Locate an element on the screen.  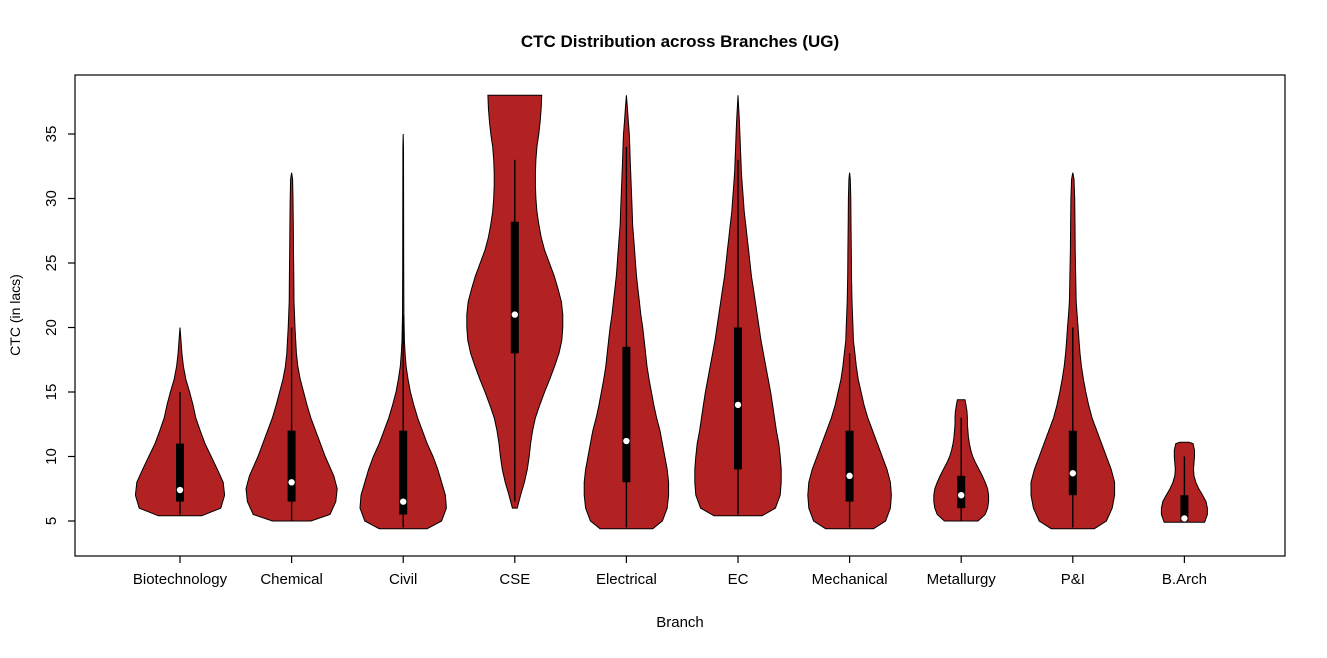
x-tick-label: Civil is located at coordinates (403, 579).